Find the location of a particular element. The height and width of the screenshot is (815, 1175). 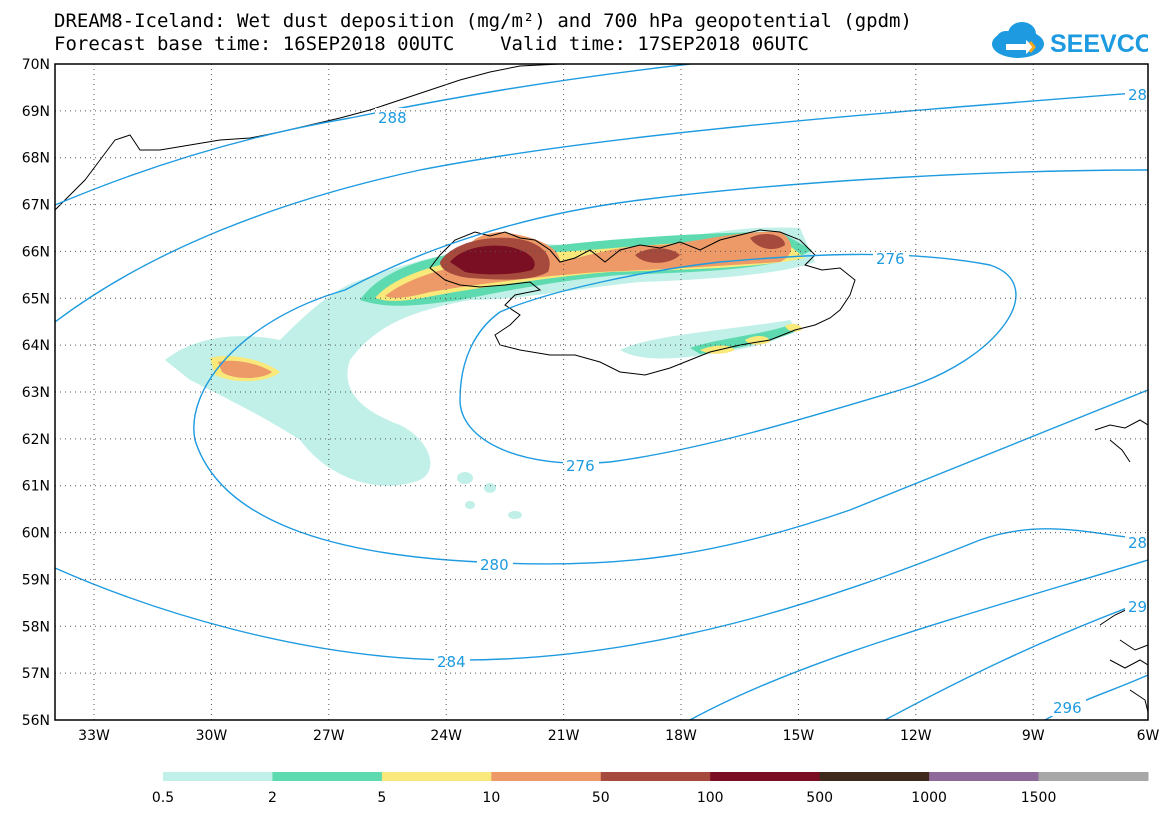

colorbar-tick-label: 1000 is located at coordinates (929, 798).